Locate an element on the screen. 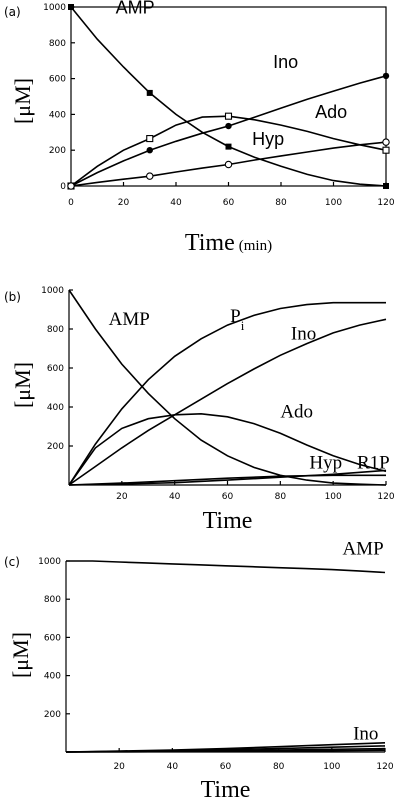 The height and width of the screenshot is (801, 400). series-line-r1p is located at coordinates (227, 477).